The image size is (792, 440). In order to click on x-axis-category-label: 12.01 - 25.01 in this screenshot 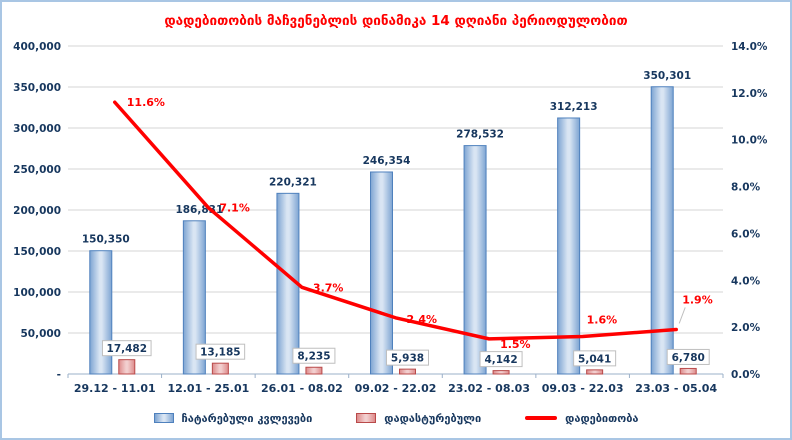, I will do `click(208, 388)`.